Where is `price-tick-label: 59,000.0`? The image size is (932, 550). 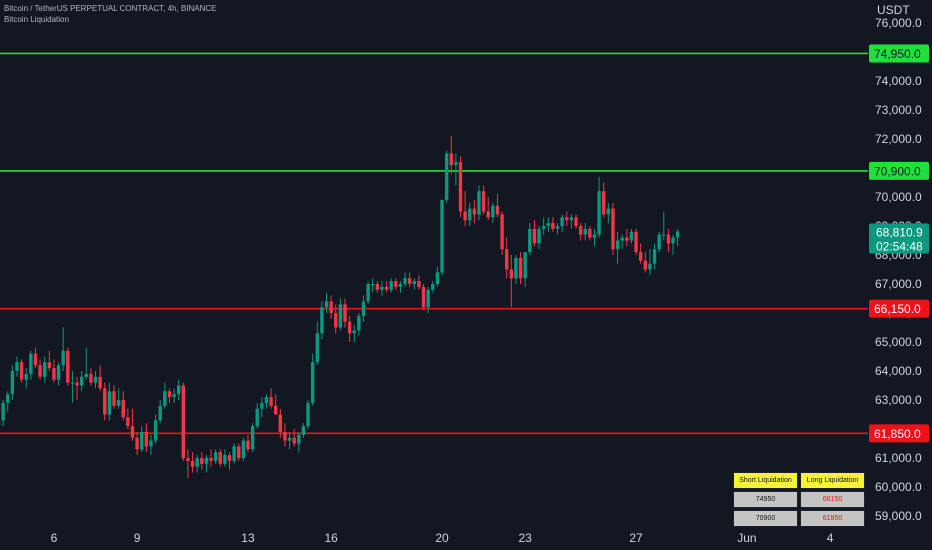
price-tick-label: 59,000.0 is located at coordinates (898, 516).